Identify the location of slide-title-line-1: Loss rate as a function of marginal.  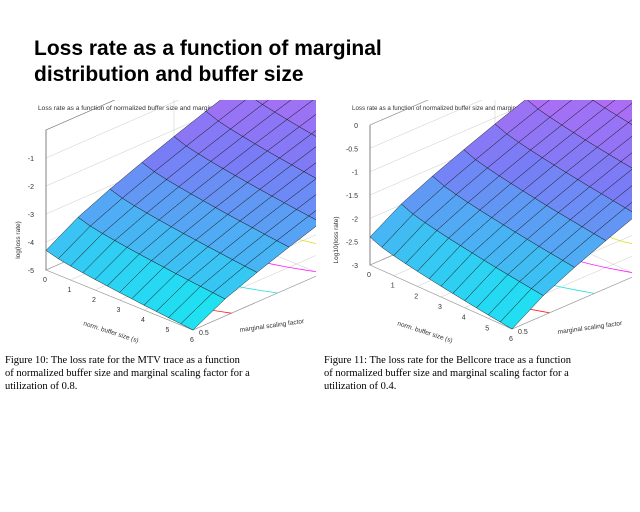
(208, 48).